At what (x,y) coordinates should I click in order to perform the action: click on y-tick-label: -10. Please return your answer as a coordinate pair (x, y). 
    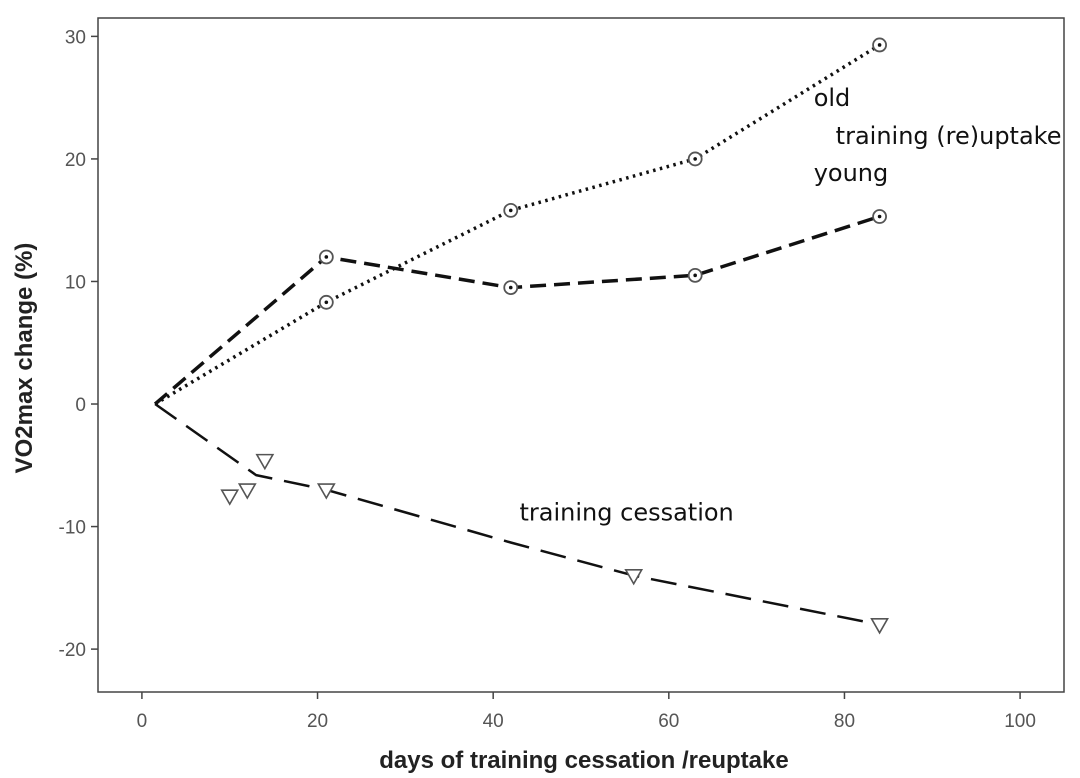
    Looking at the image, I should click on (72, 528).